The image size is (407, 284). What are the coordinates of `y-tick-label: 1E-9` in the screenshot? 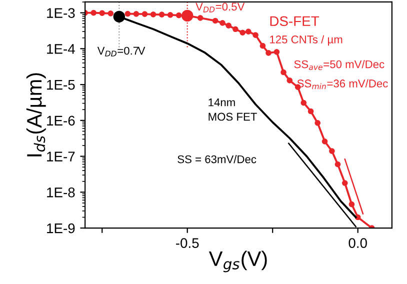 It's located at (61, 228).